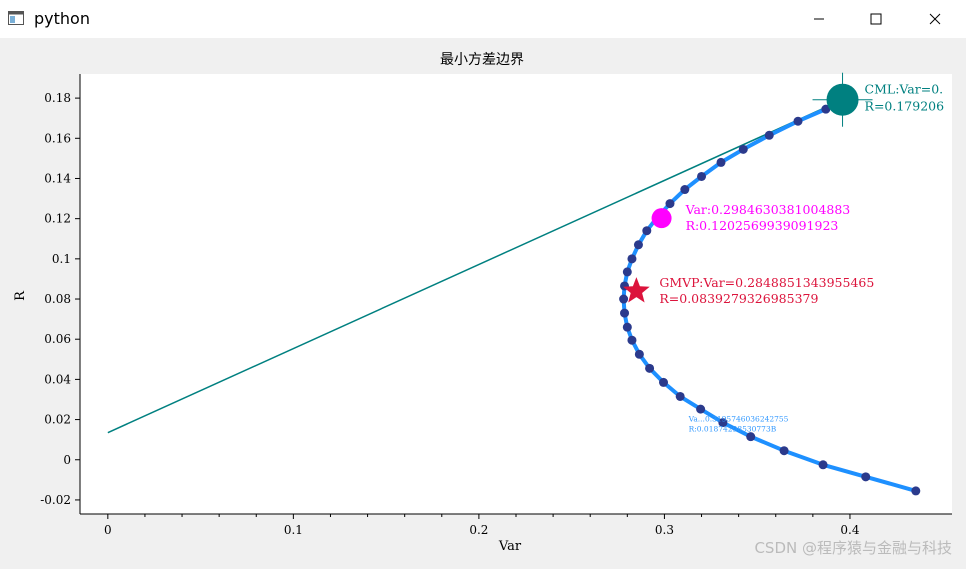 The width and height of the screenshot is (966, 569). I want to click on minimize-icon, so click(819, 19).